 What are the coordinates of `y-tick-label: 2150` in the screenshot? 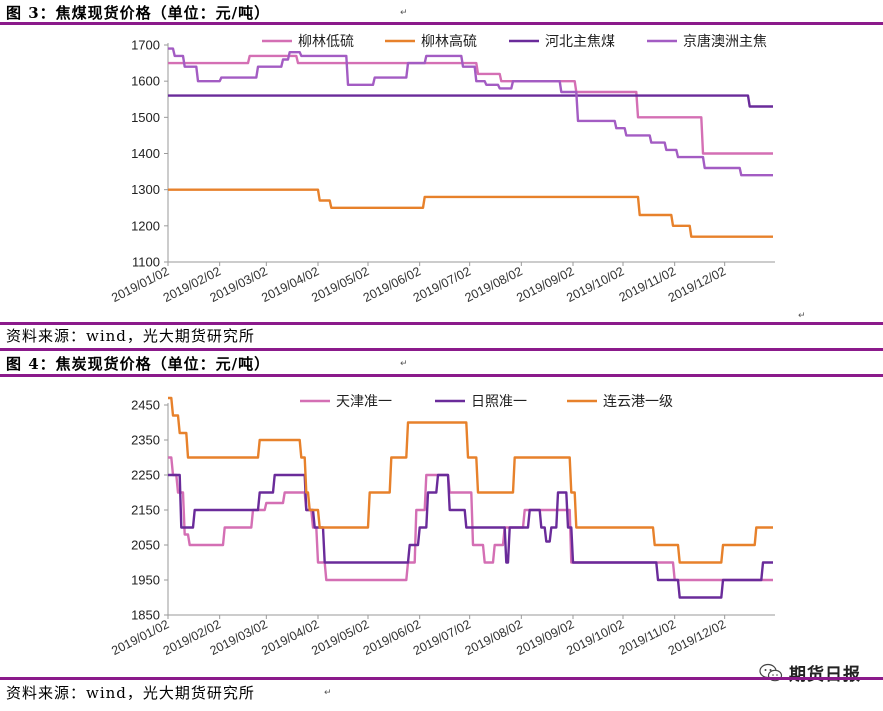 It's located at (145, 510).